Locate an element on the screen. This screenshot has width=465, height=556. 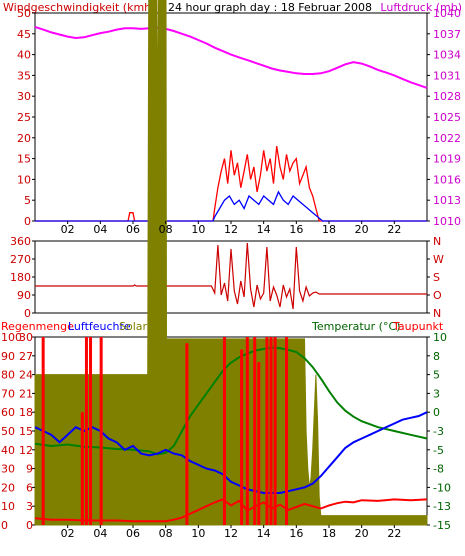
y-tick-label-left: 270 is located at coordinates (20, 259).